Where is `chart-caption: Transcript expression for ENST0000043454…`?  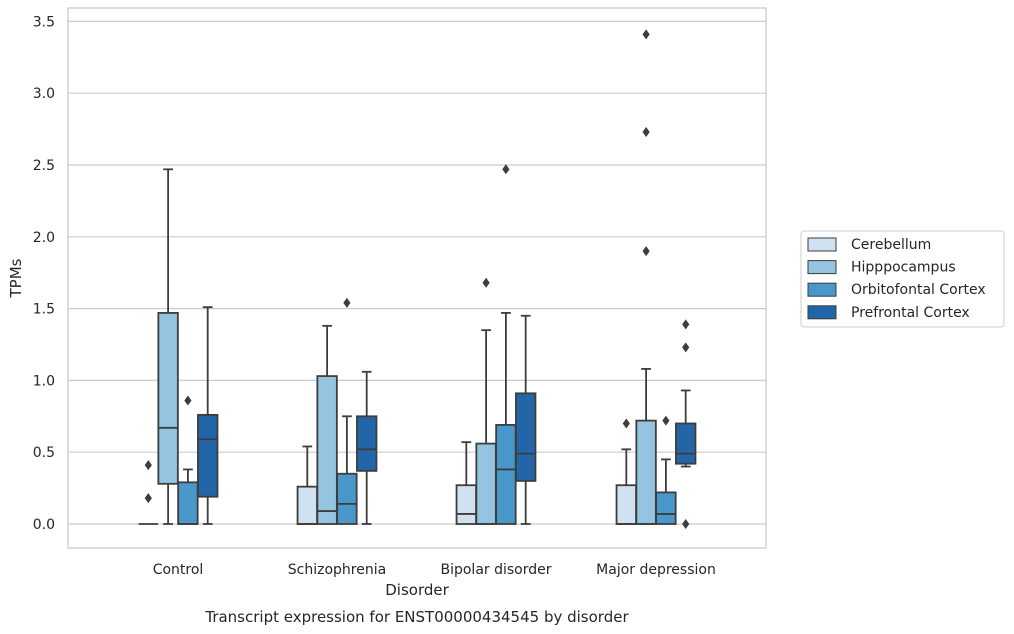 chart-caption: Transcript expression for ENST0000043454… is located at coordinates (416, 617).